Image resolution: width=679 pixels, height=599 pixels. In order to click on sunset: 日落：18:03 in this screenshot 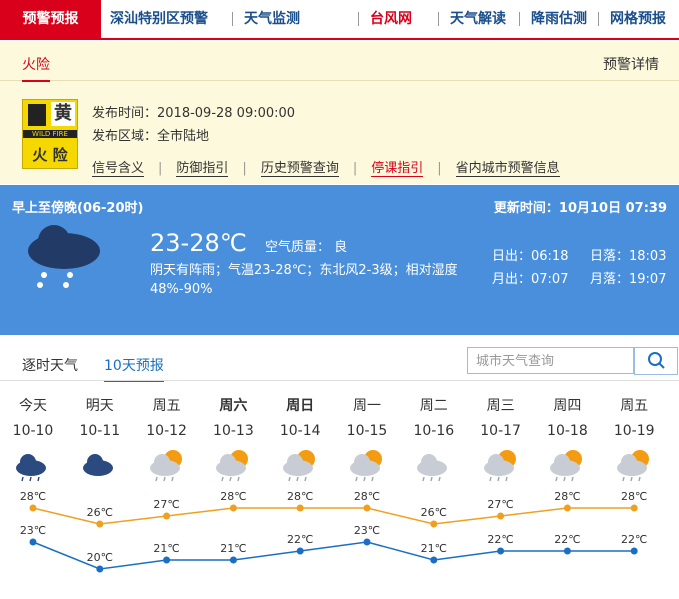, I will do `click(628, 256)`.